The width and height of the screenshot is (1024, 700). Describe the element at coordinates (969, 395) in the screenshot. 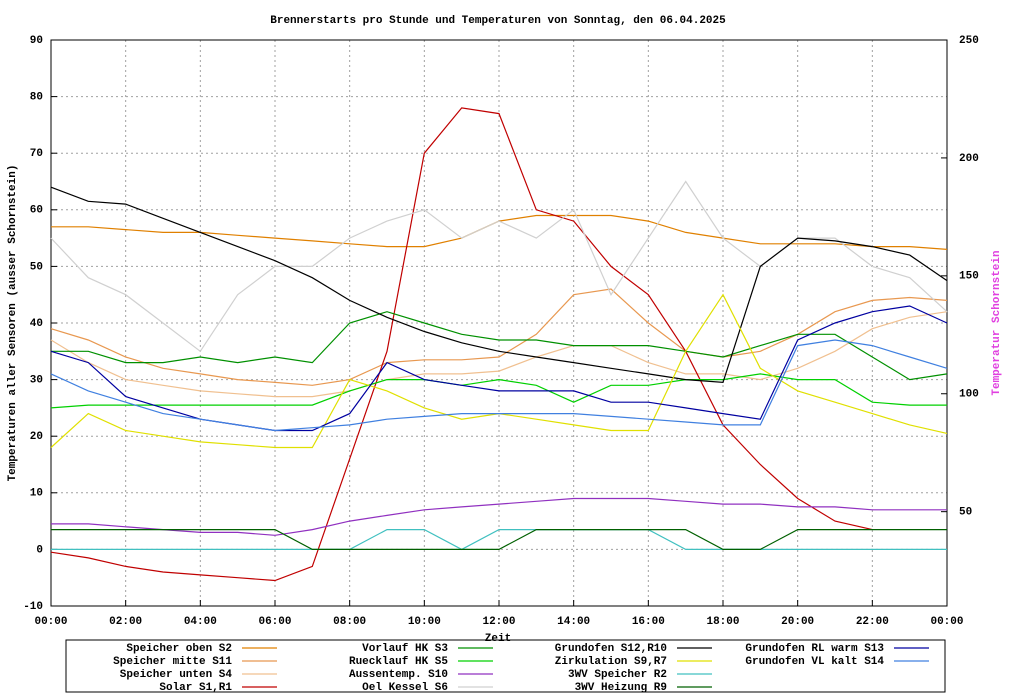

I see `y2-tick-label: 100` at that location.